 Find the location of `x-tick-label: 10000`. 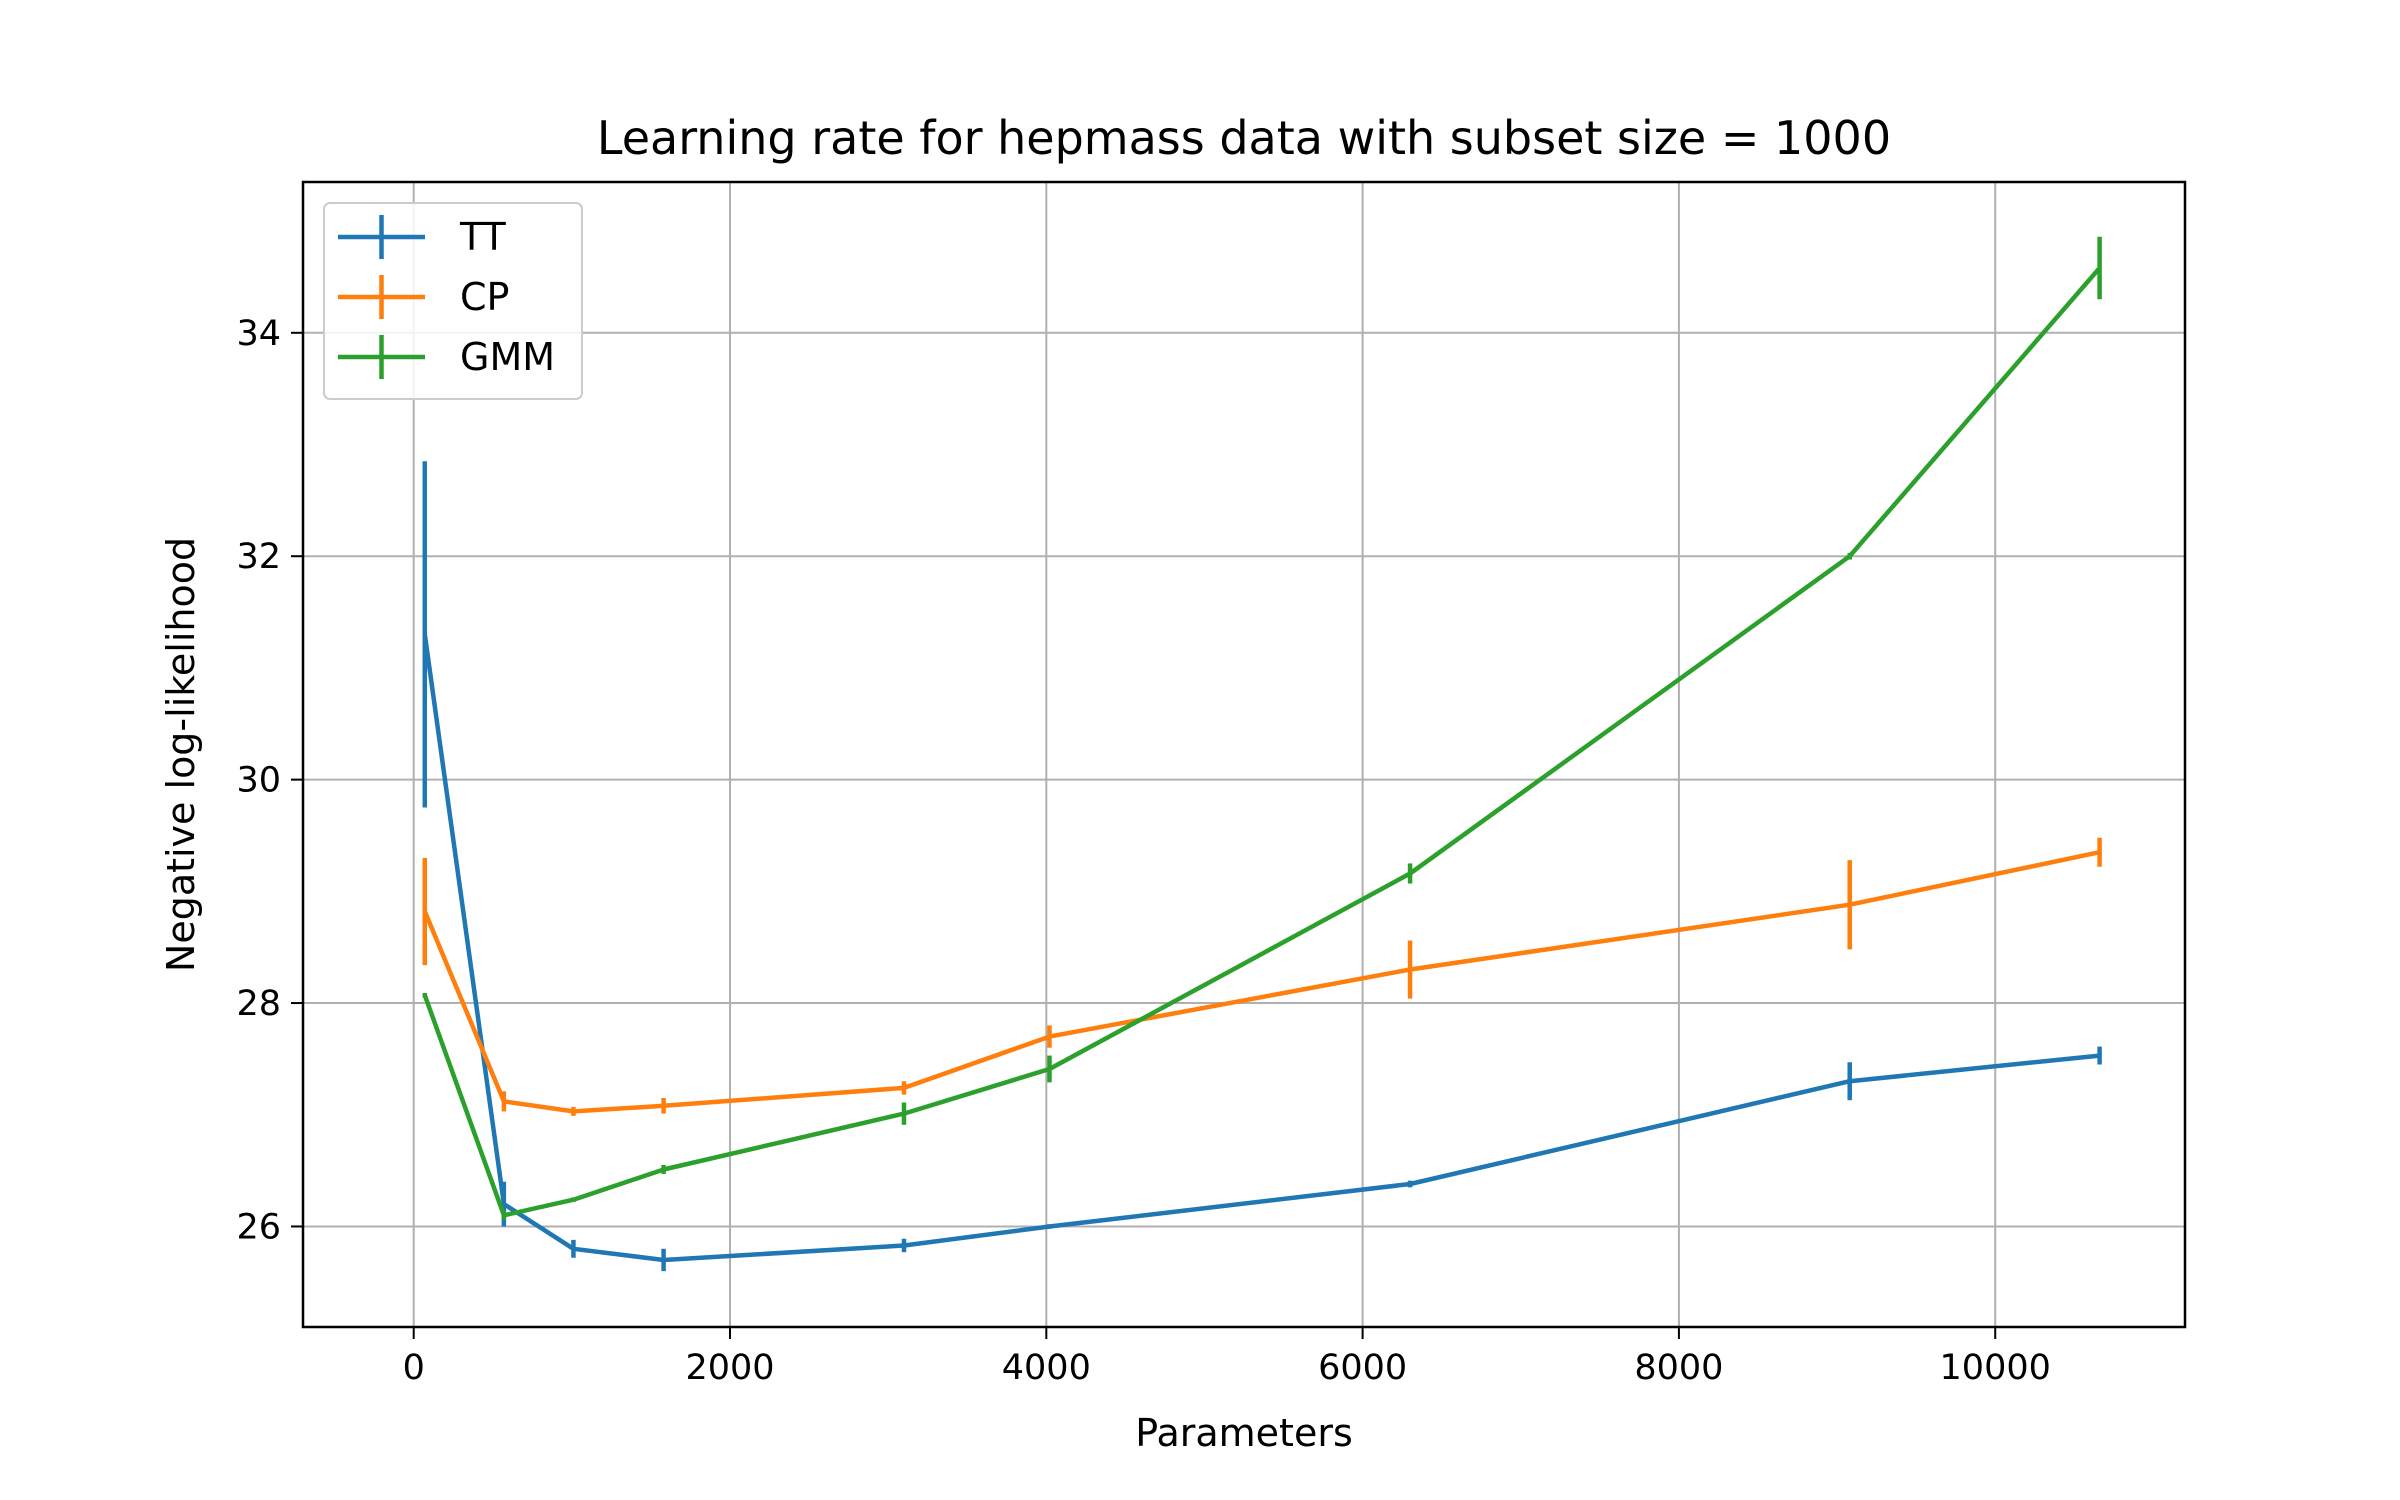

x-tick-label: 10000 is located at coordinates (1995, 1368).